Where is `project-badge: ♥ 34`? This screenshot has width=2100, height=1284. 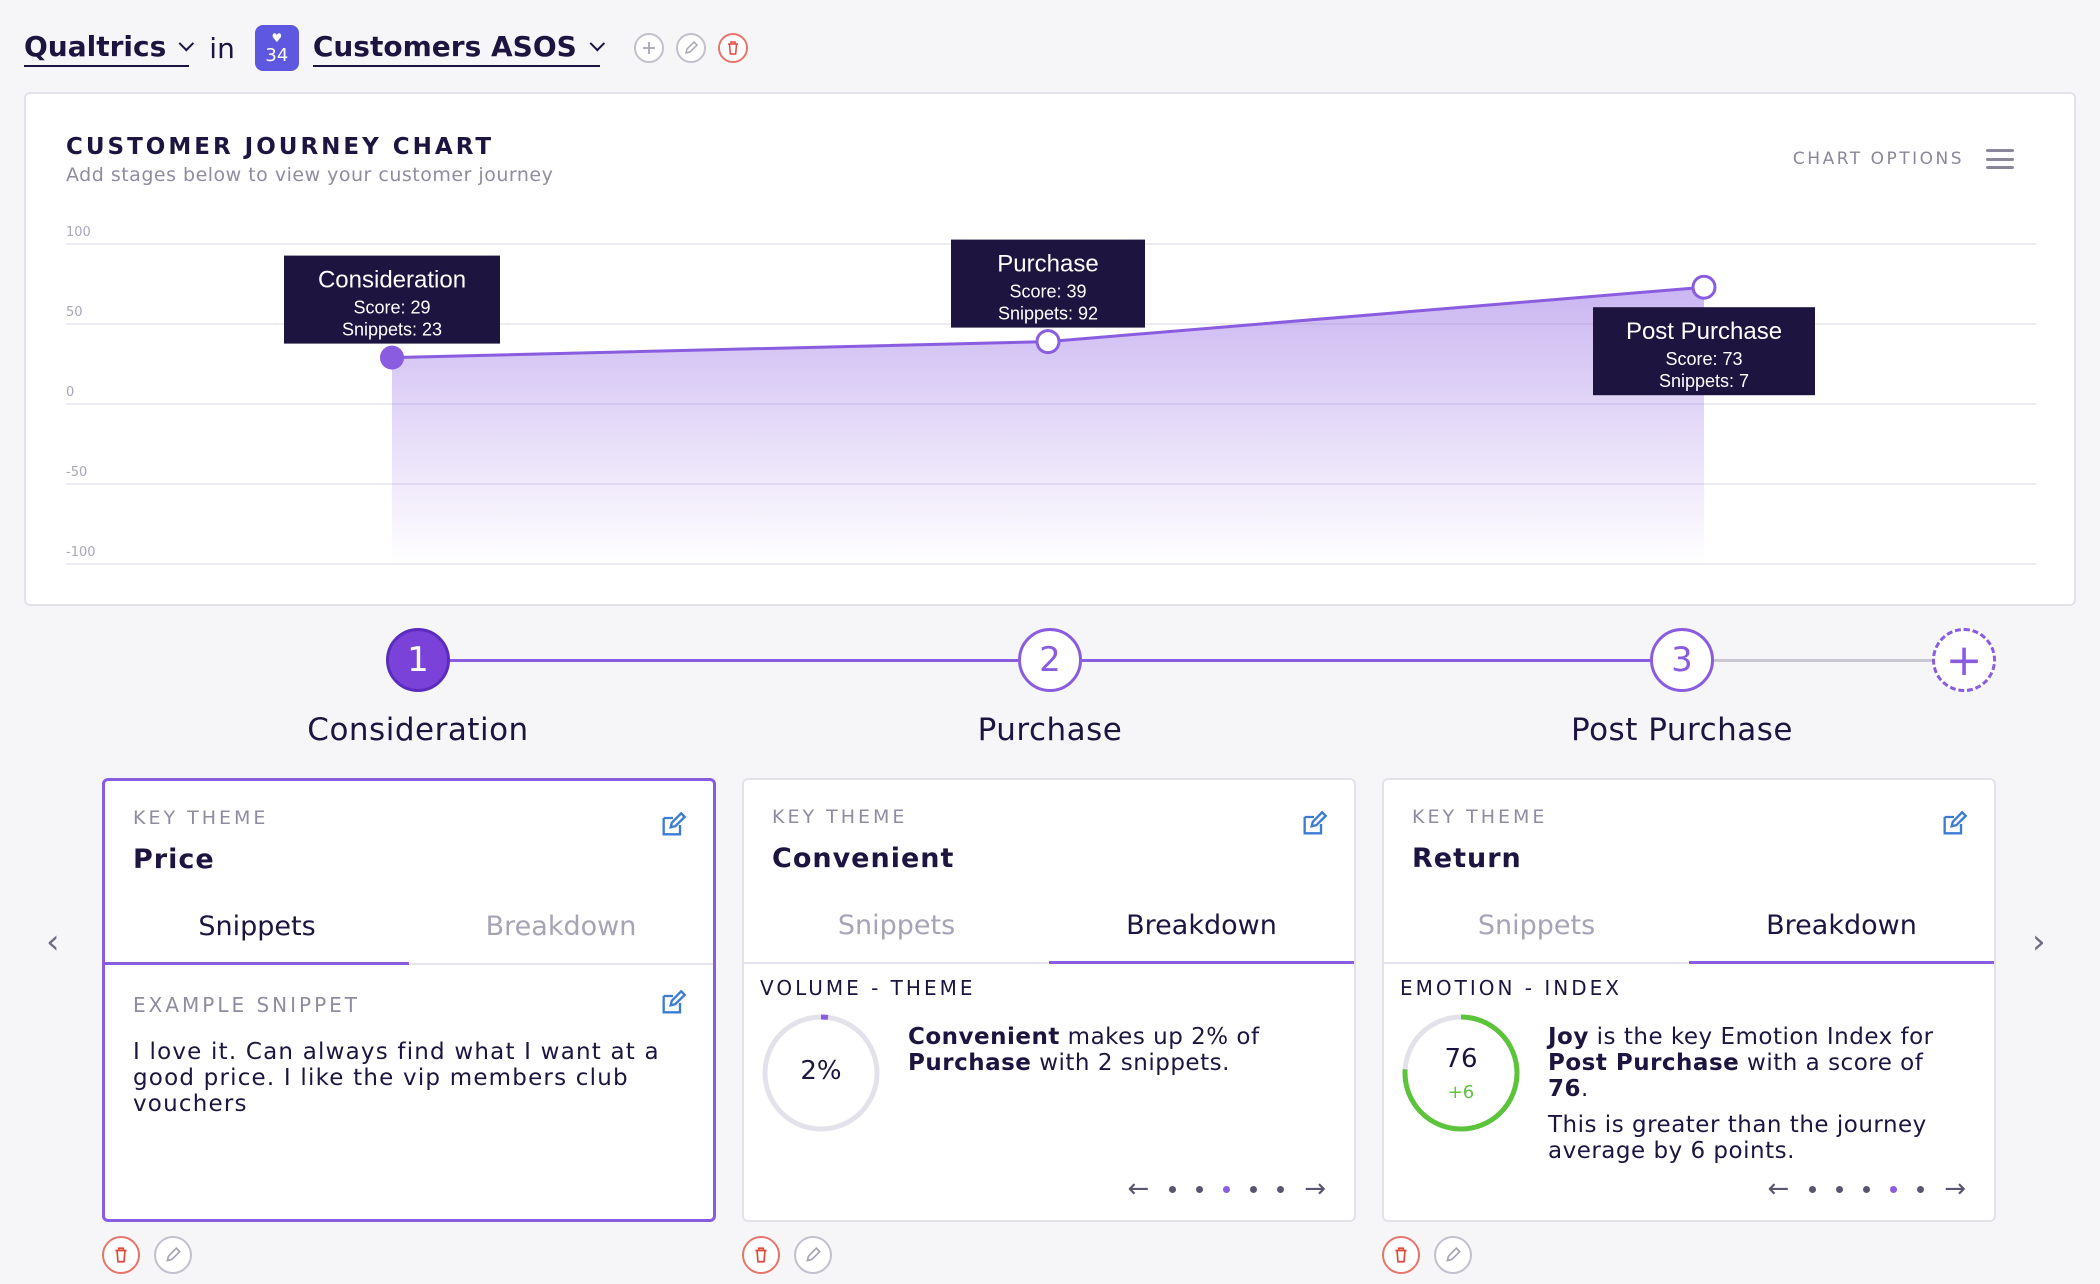
project-badge: ♥ 34 is located at coordinates (276, 48).